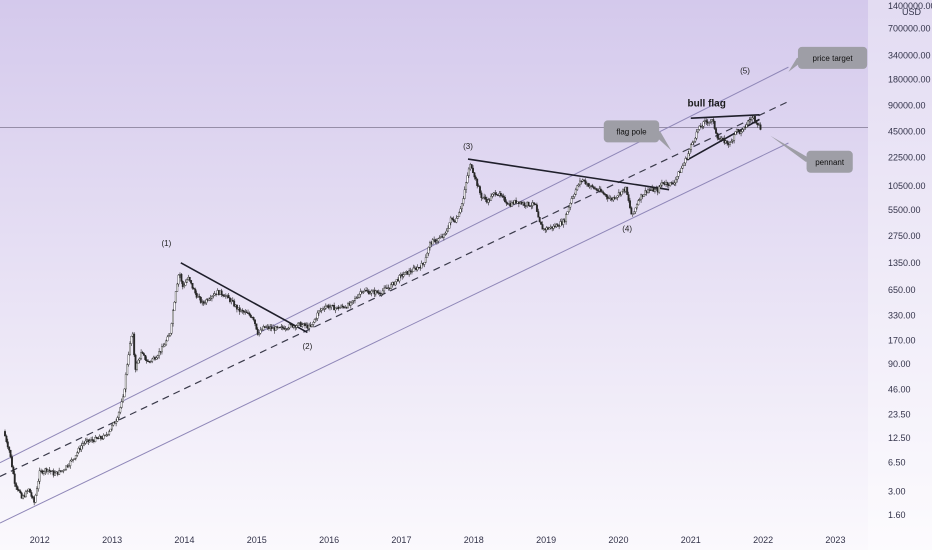 The width and height of the screenshot is (932, 555). Describe the element at coordinates (833, 58) in the screenshot. I see `callout-text: price target` at that location.